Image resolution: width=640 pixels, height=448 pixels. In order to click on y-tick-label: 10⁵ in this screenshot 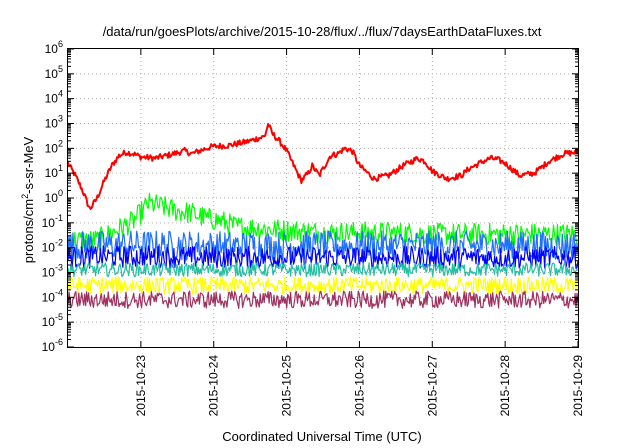, I will do `click(54, 72)`.